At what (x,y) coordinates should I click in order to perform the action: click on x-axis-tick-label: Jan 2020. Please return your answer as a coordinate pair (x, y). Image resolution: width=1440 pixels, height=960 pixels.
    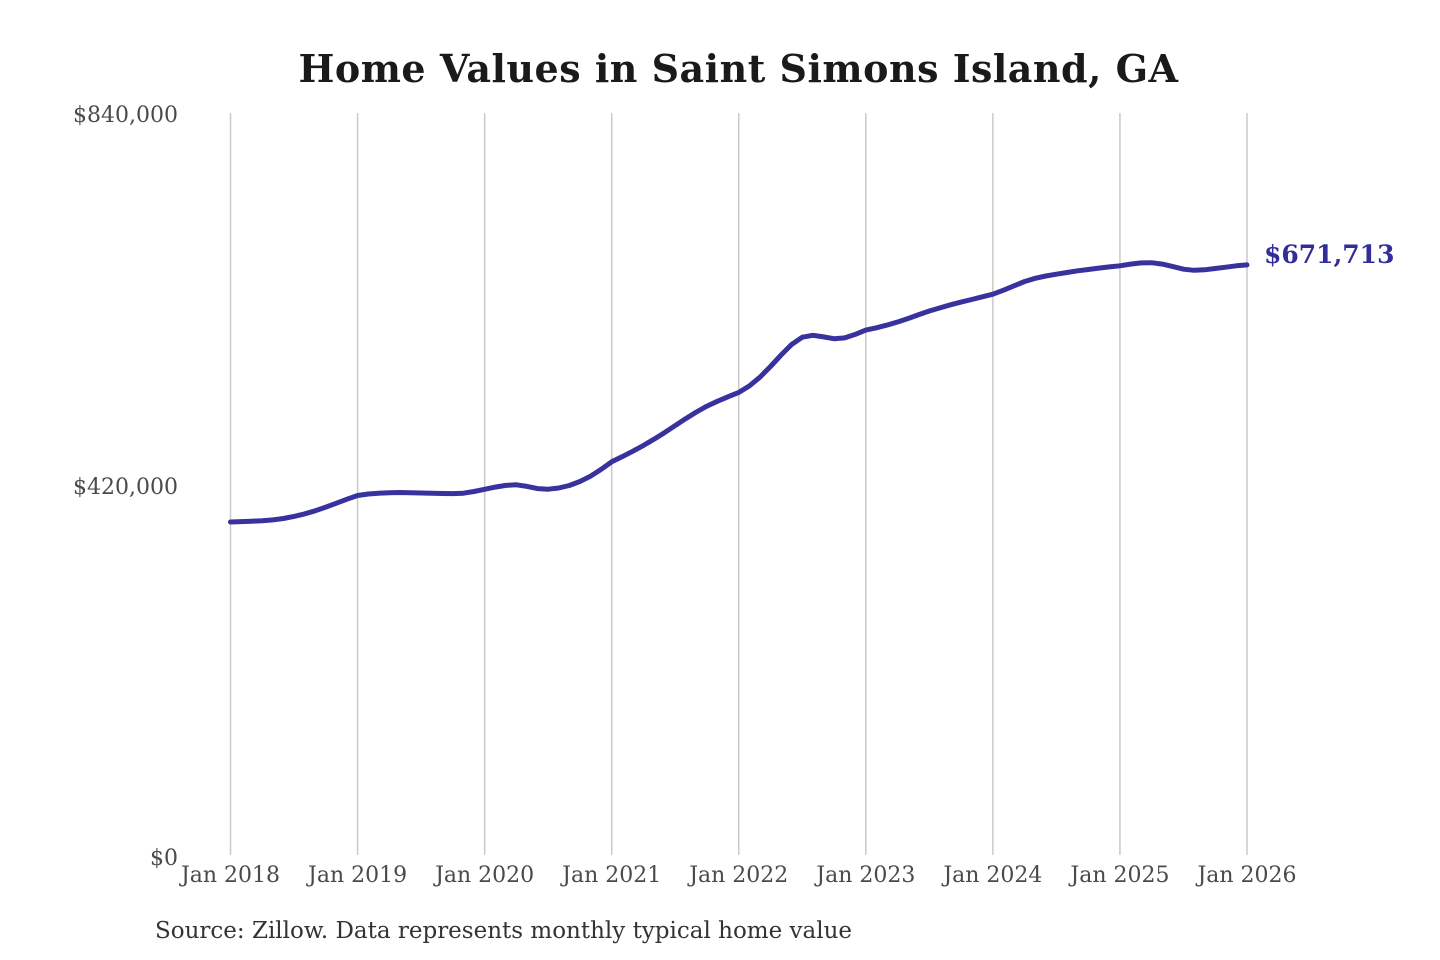
    Looking at the image, I should click on (485, 875).